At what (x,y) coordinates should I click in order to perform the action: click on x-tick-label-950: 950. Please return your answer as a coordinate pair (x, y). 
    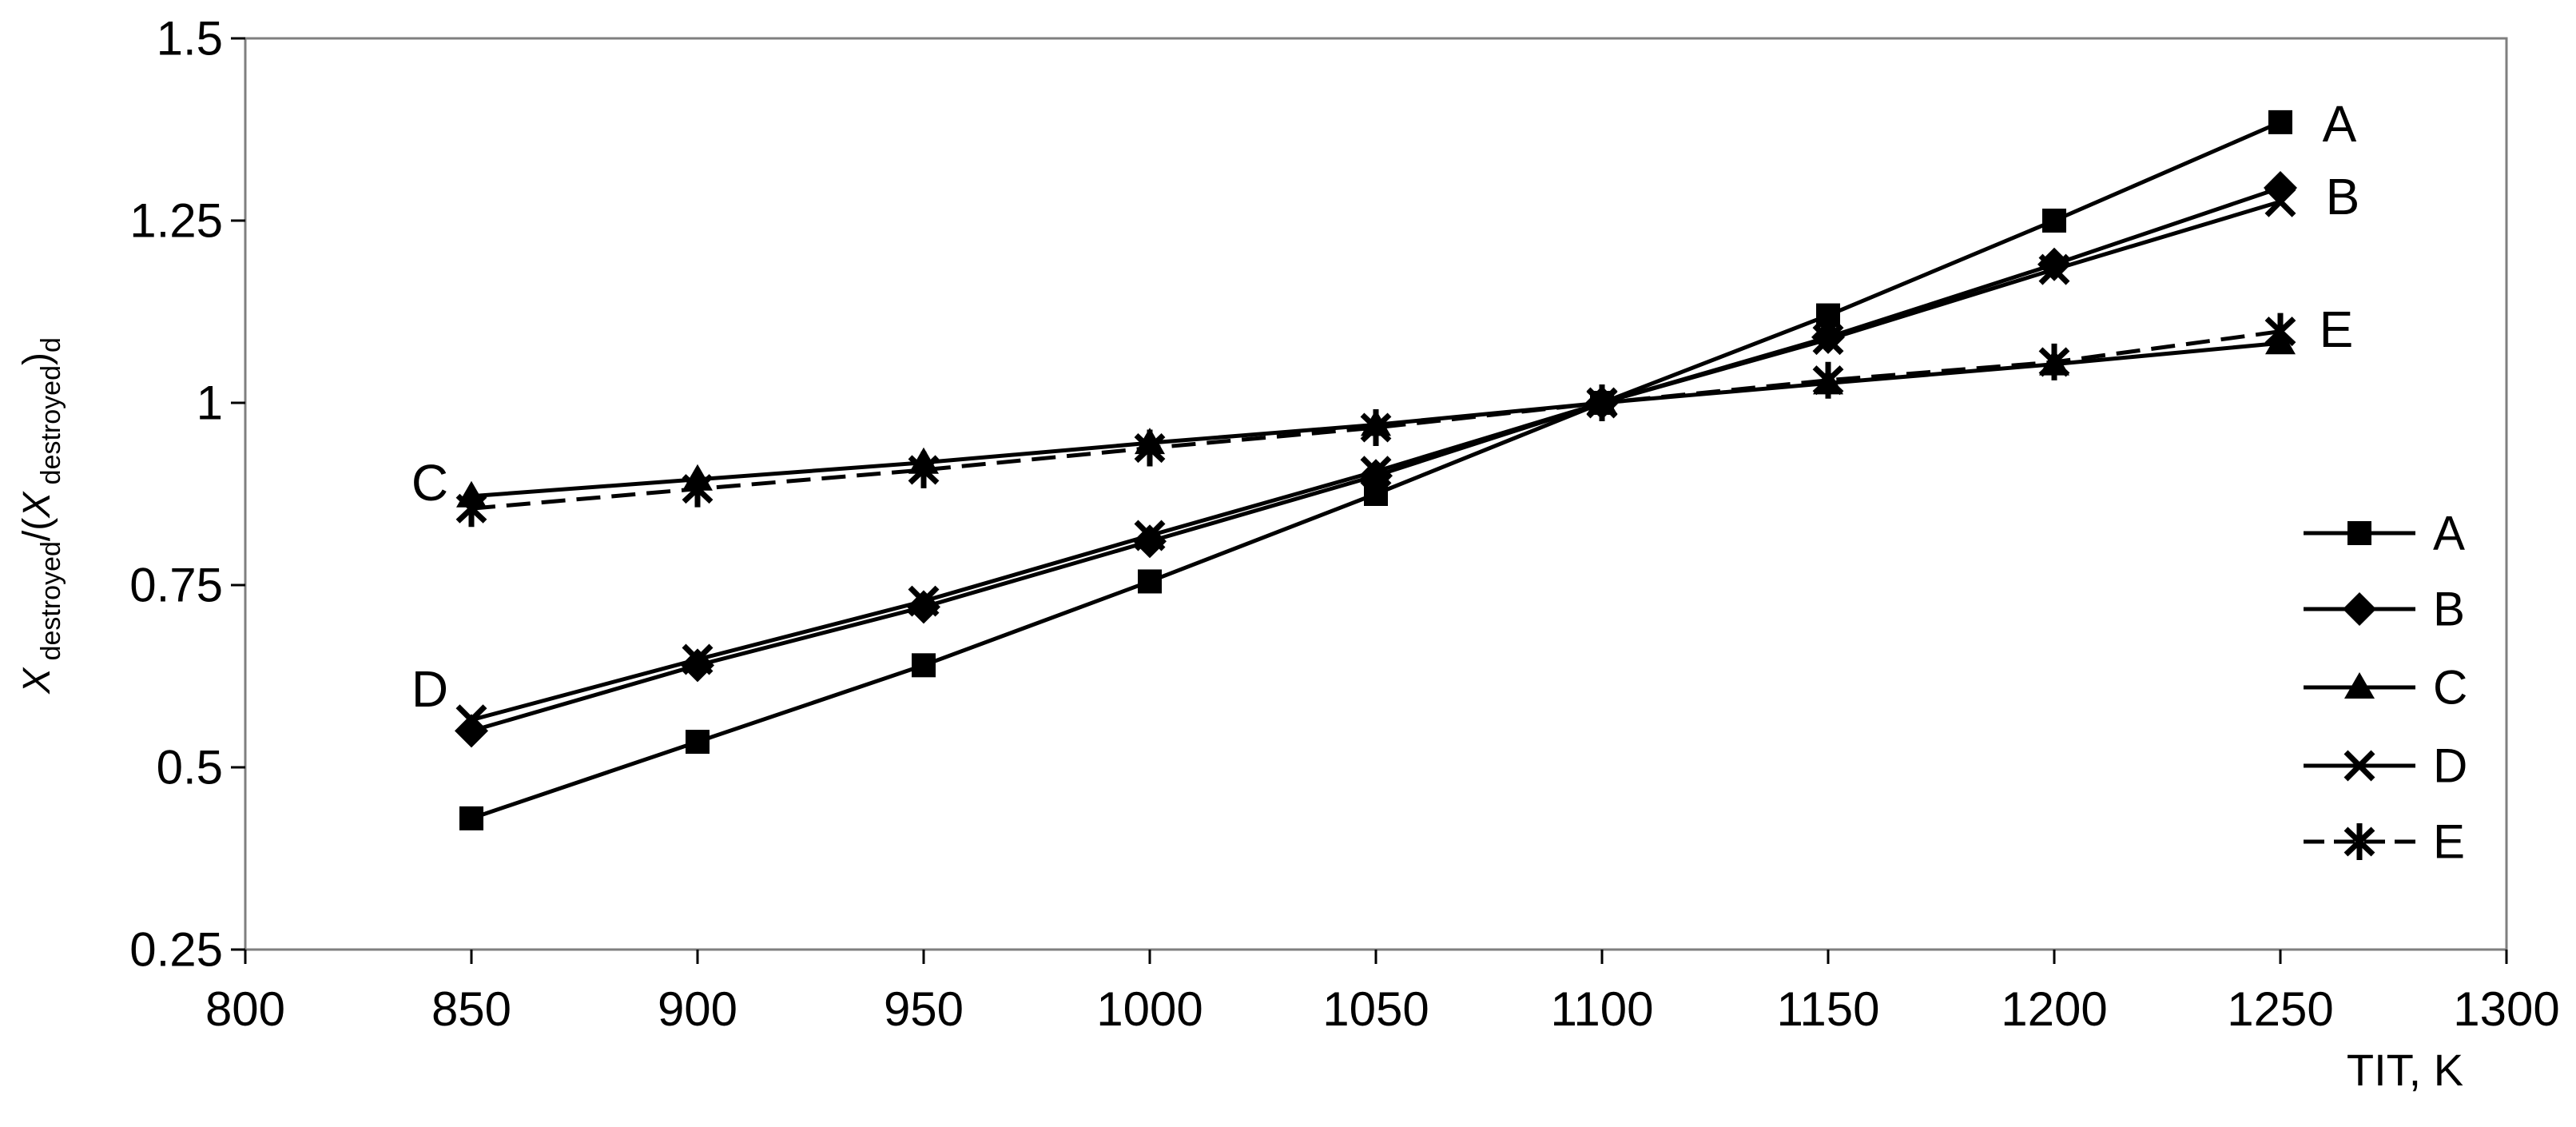
    Looking at the image, I should click on (924, 1009).